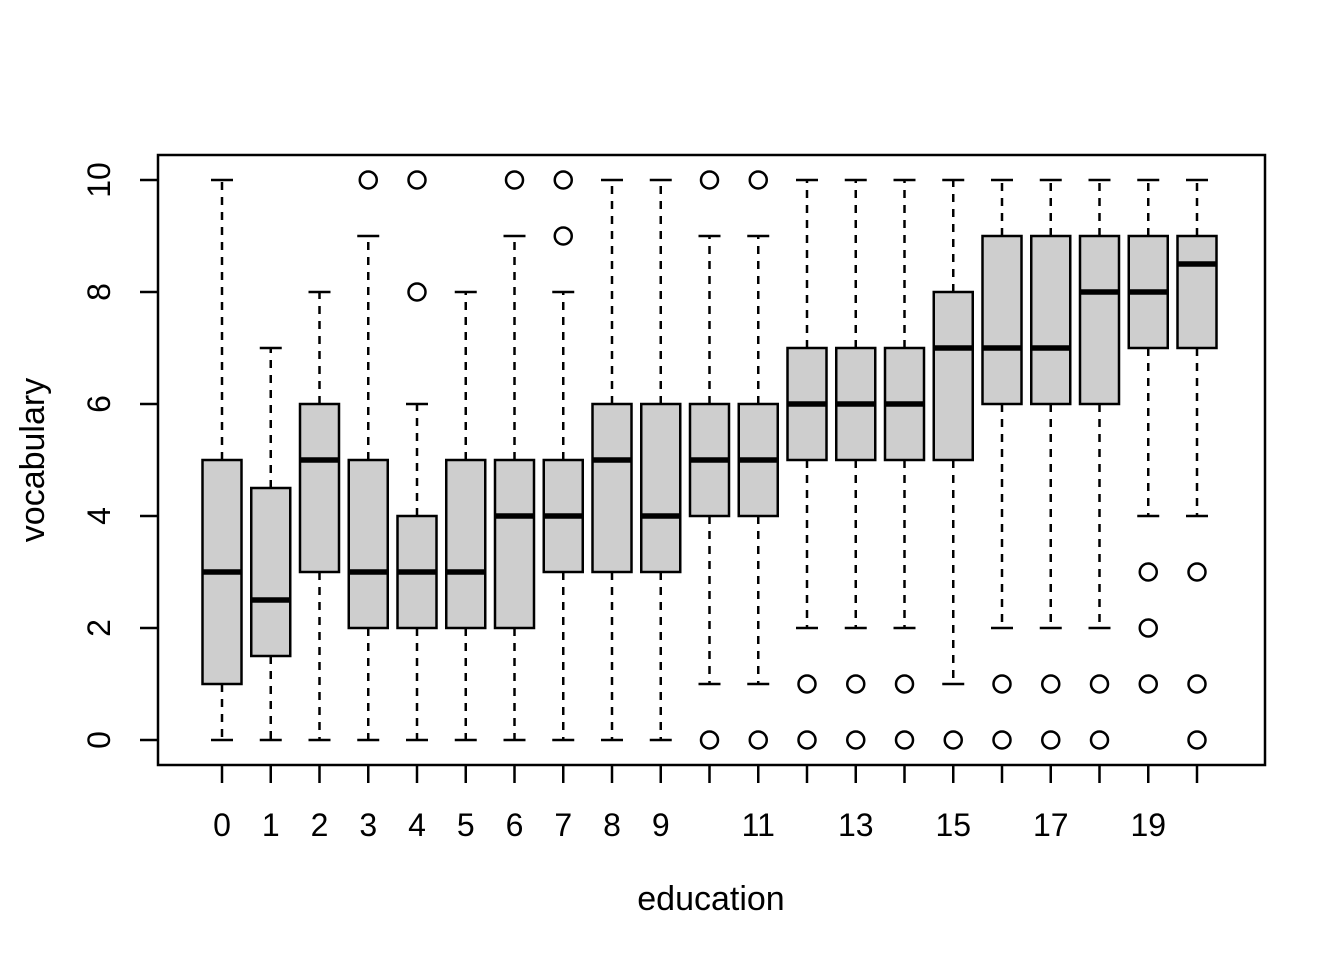  I want to click on x-axis-tick-label: 9, so click(661, 825).